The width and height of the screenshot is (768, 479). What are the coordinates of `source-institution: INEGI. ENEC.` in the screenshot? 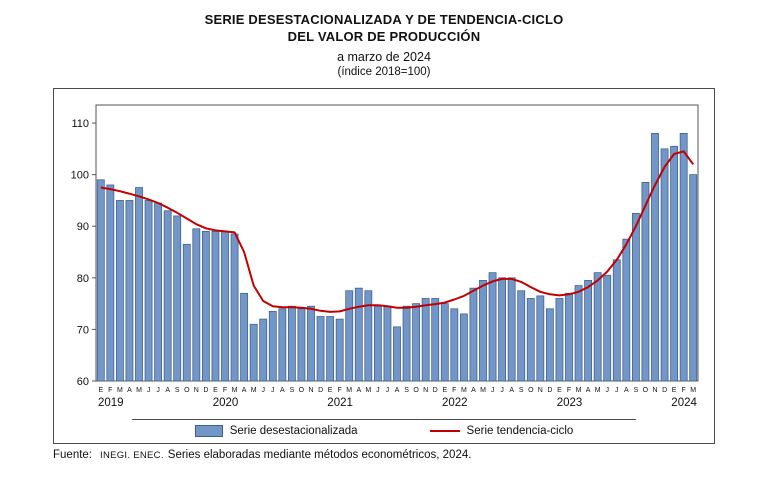 It's located at (132, 455).